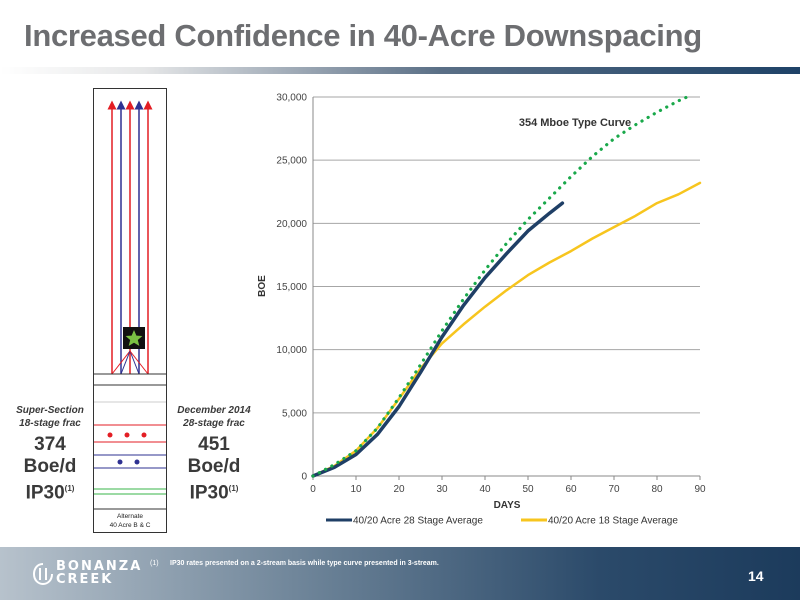 The height and width of the screenshot is (600, 800). I want to click on x-tick-label: 60, so click(571, 489).